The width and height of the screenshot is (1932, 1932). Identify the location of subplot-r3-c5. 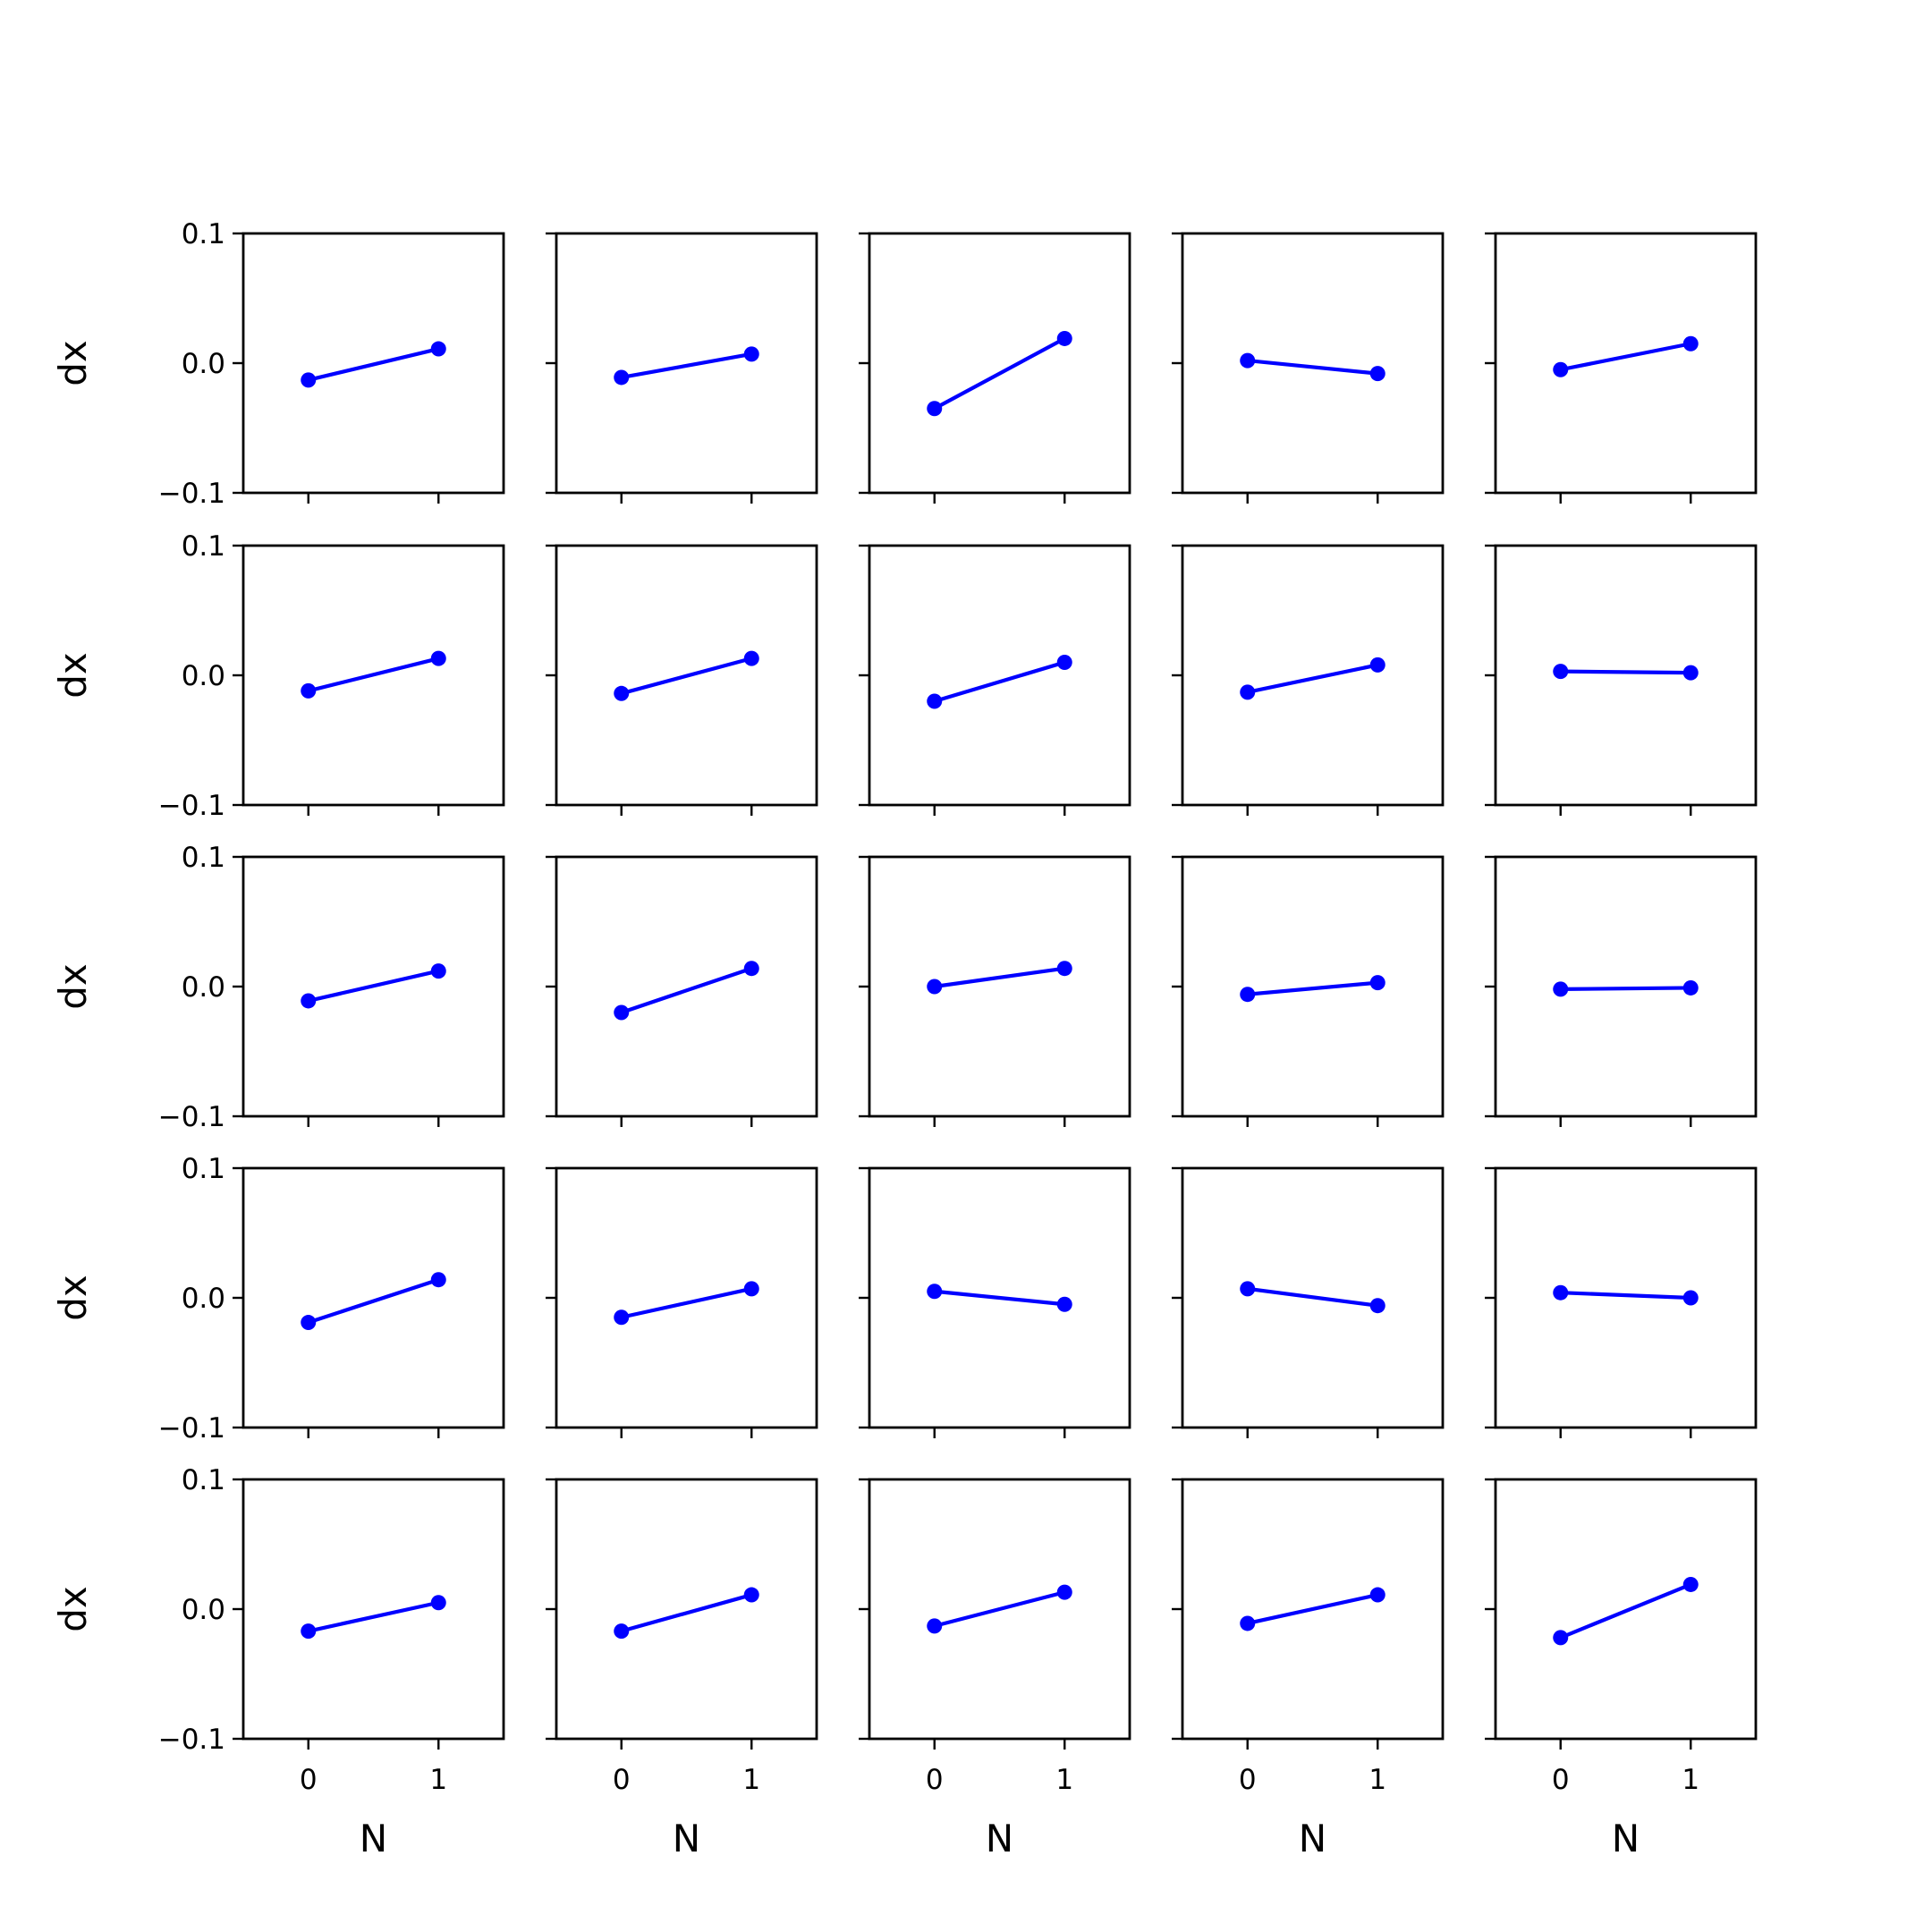
(1621, 991).